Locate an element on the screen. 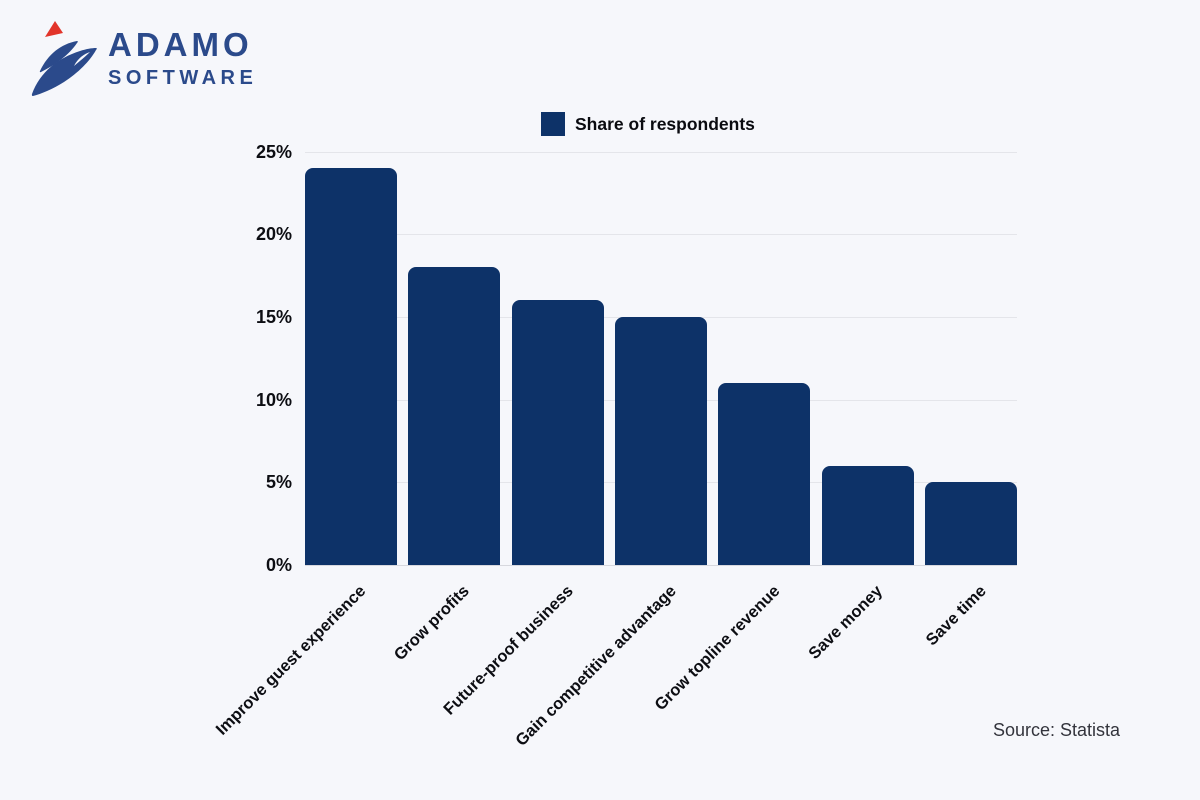 The width and height of the screenshot is (1200, 800). adamo-logo-icon is located at coordinates (64, 58).